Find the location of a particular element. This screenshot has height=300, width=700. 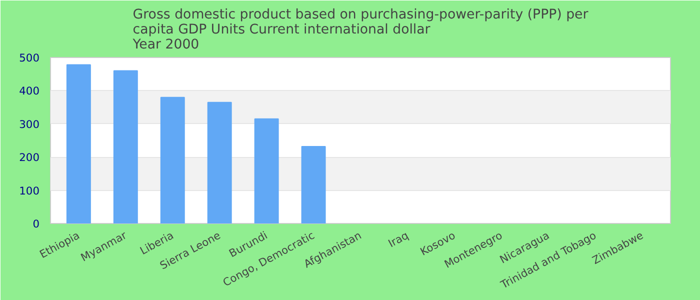

y-tick-label: 300 is located at coordinates (29, 124).